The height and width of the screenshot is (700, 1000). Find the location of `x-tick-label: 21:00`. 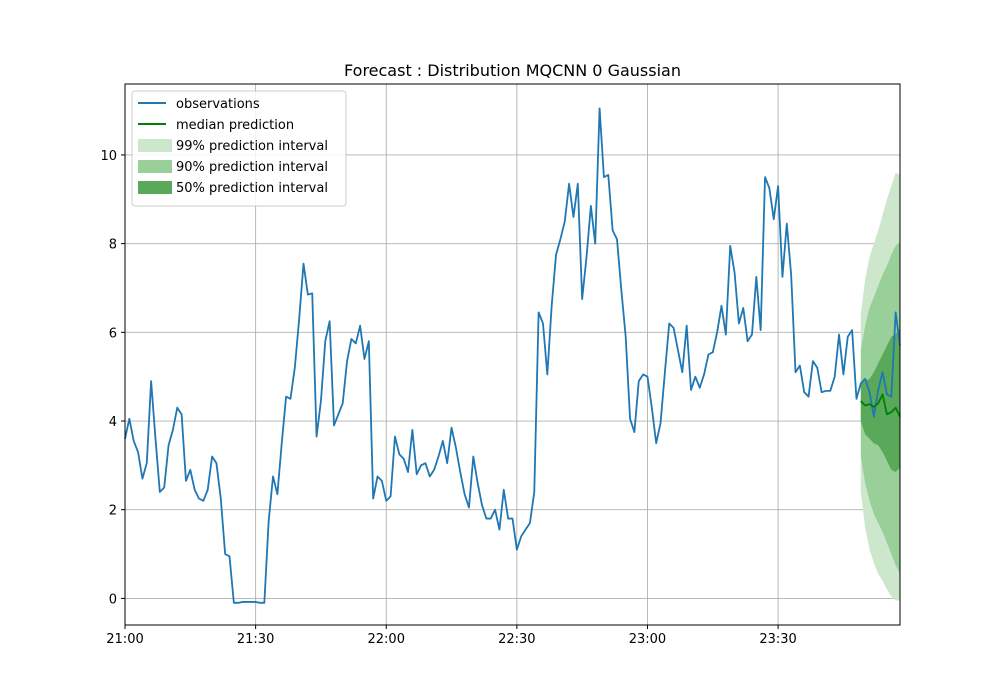

x-tick-label: 21:00 is located at coordinates (124, 639).